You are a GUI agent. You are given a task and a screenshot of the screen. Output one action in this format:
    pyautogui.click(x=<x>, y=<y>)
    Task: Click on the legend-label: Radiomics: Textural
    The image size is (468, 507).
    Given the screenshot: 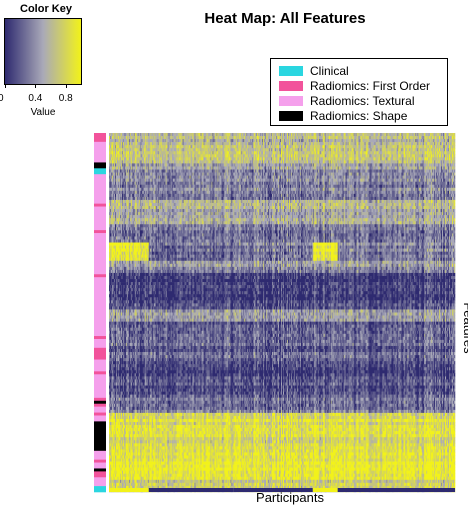 What is the action you would take?
    pyautogui.click(x=362, y=101)
    